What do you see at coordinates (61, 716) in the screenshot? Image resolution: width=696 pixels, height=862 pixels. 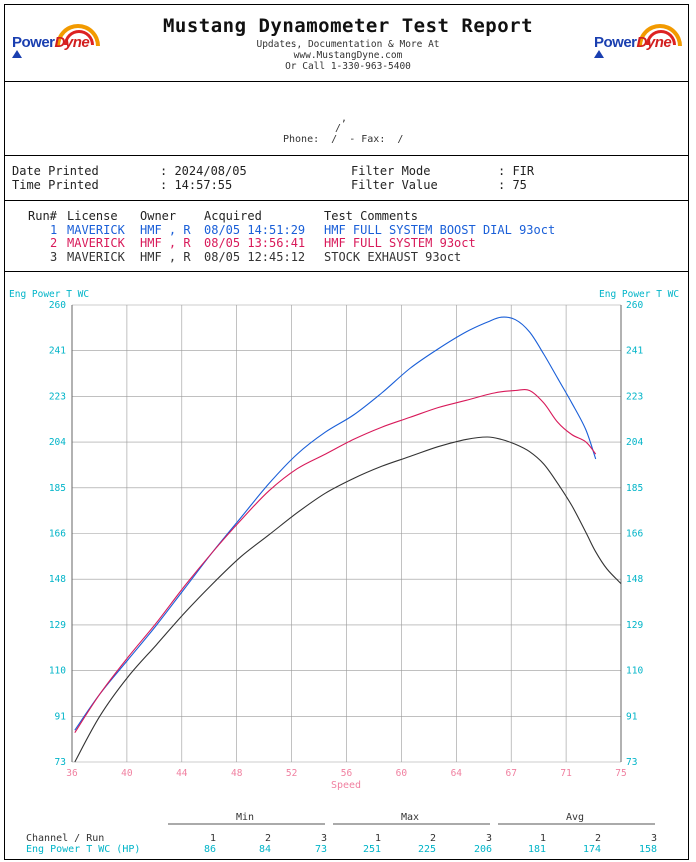 I see `y-tick-label-left: 91` at bounding box center [61, 716].